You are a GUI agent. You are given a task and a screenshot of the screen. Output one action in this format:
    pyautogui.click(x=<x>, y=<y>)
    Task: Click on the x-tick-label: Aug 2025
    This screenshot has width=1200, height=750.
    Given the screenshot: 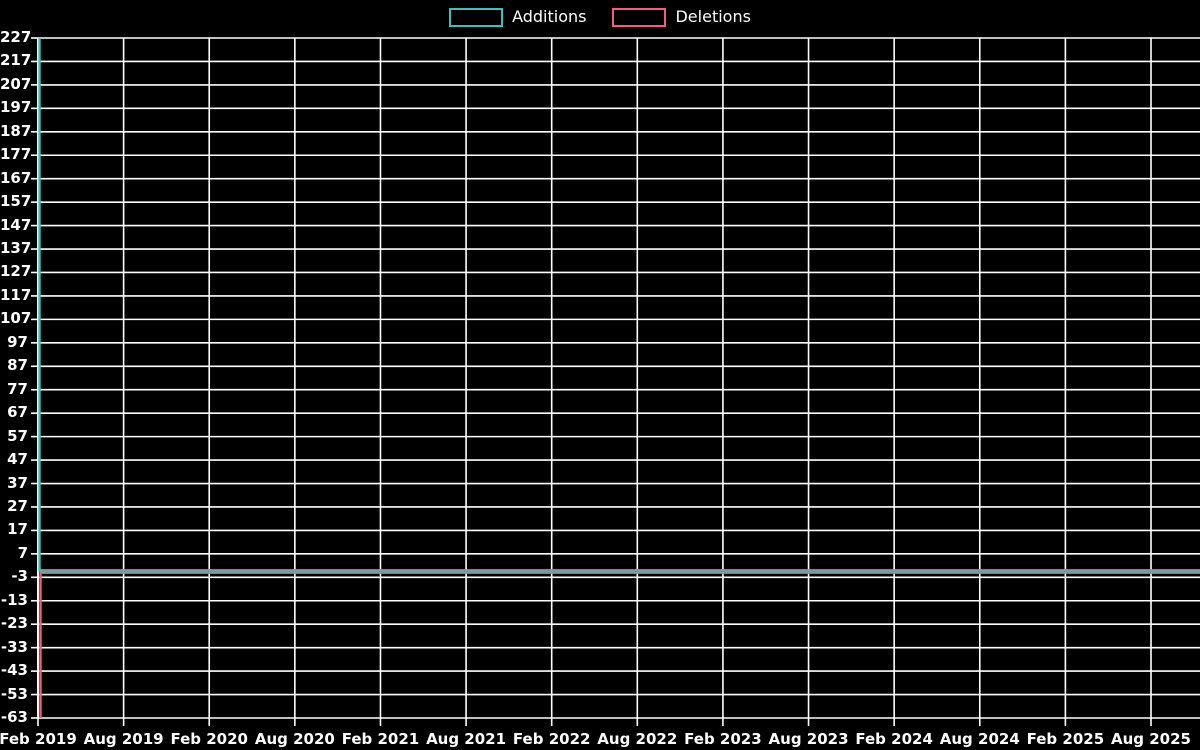 What is the action you would take?
    pyautogui.click(x=1151, y=739)
    